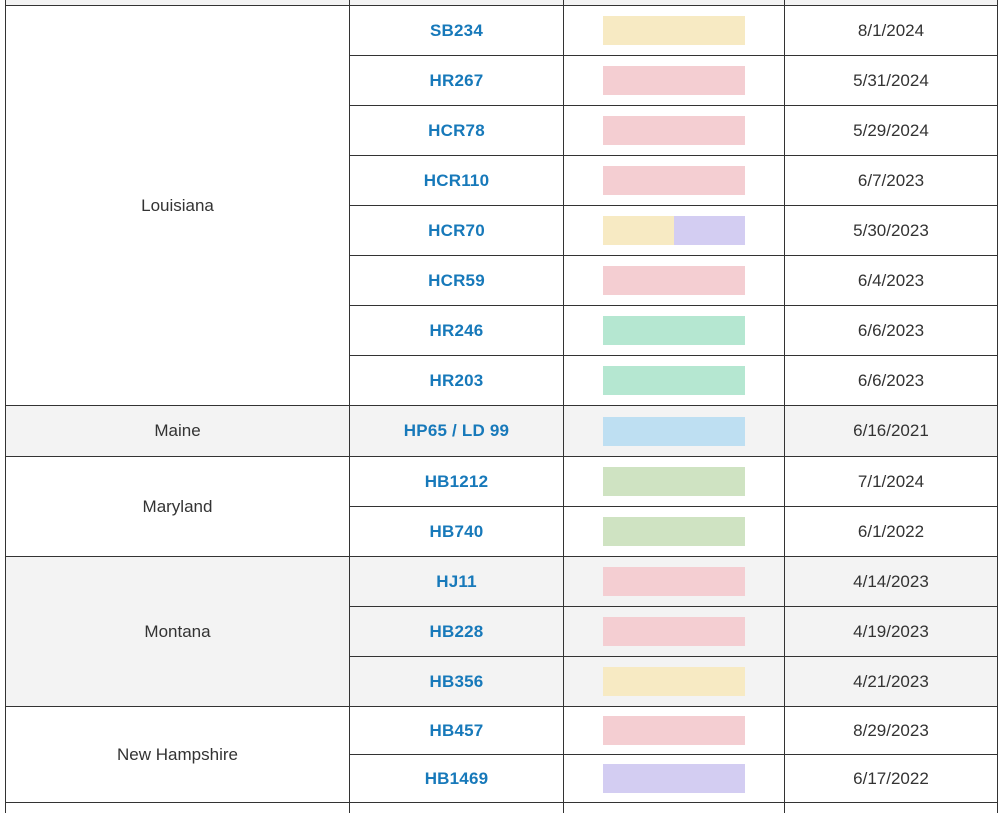 The height and width of the screenshot is (813, 1000). I want to click on bill-cell: HCR70, so click(456, 230).